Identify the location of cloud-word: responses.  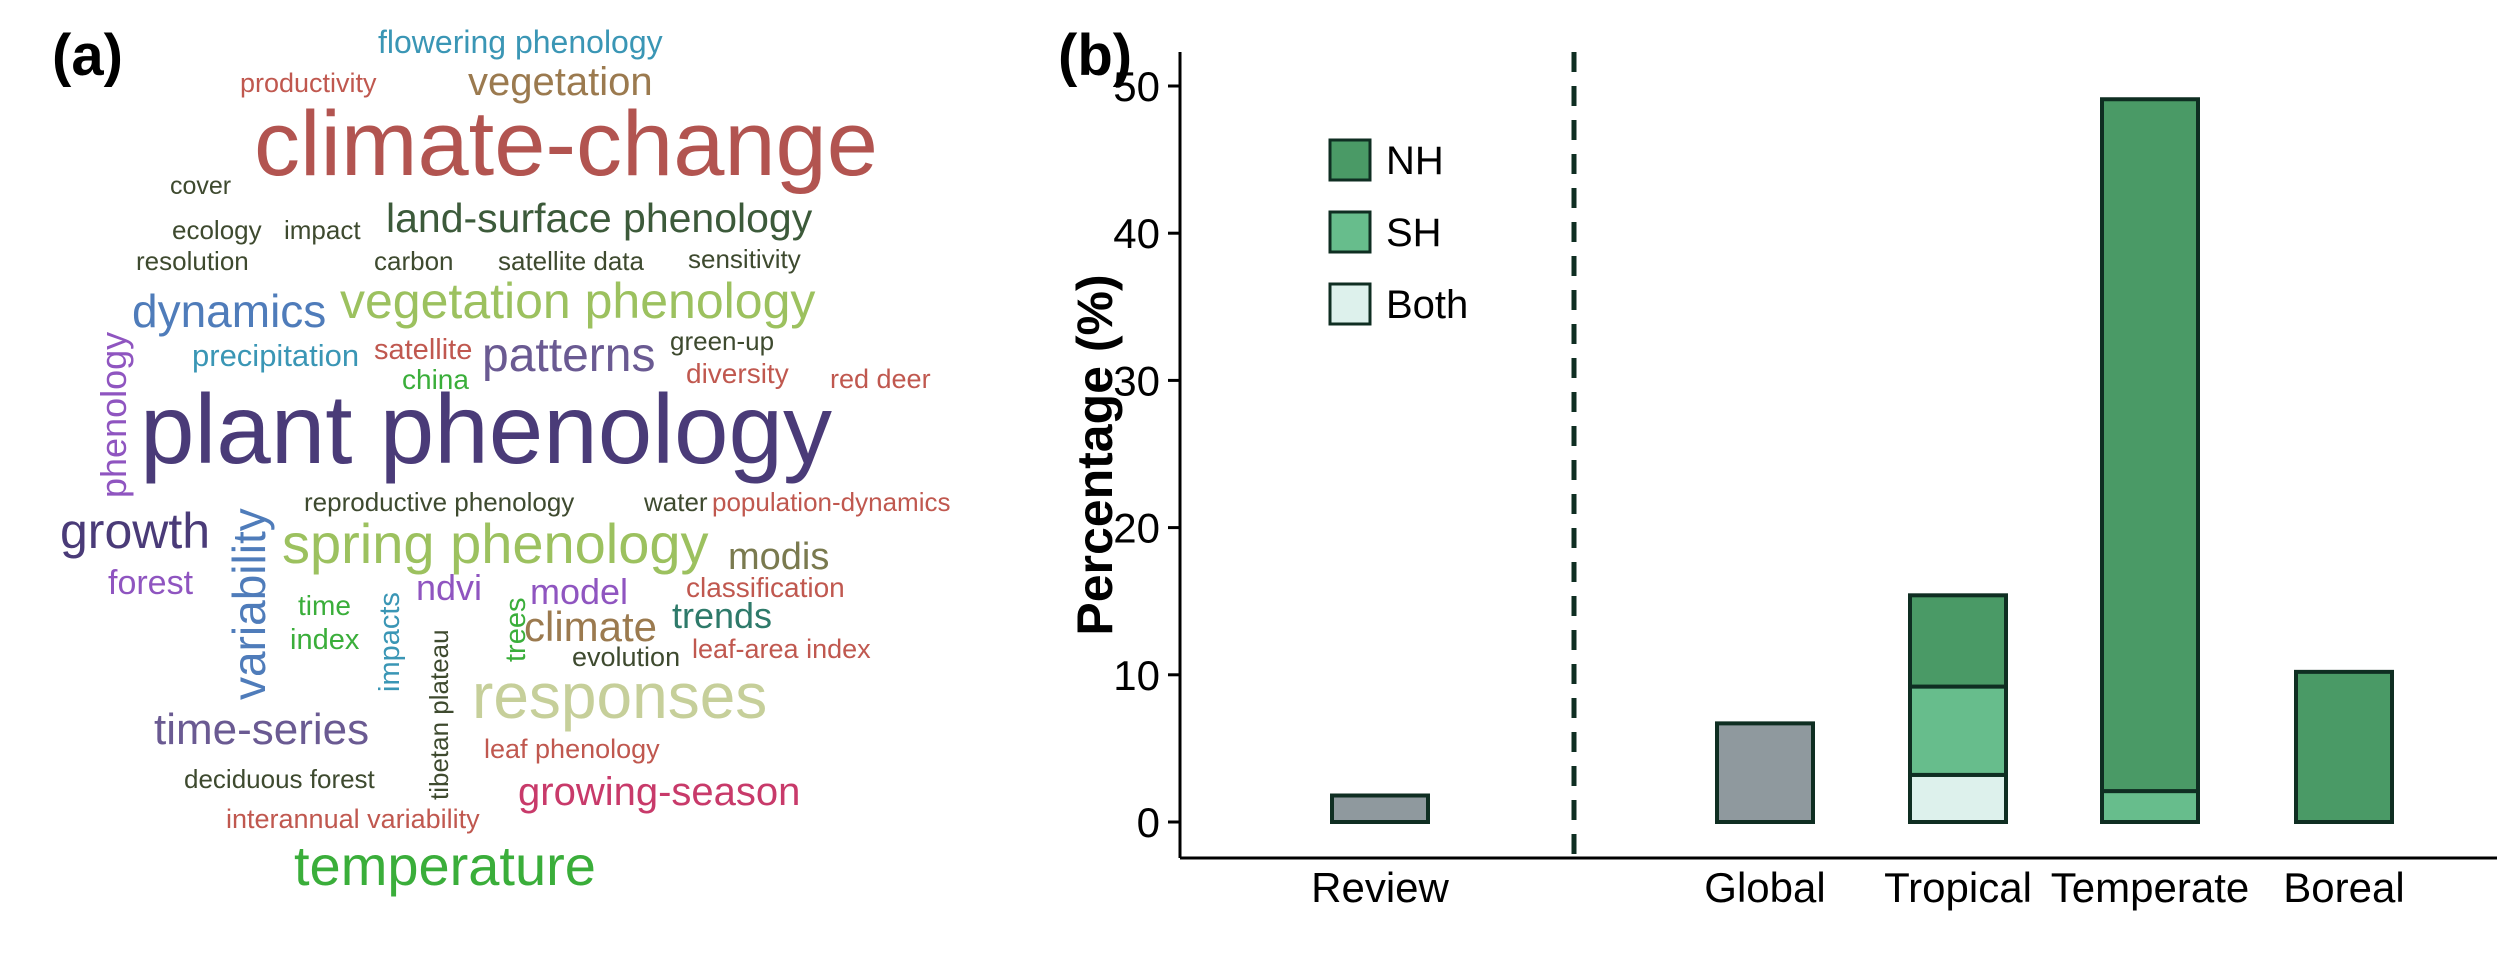
(620, 696).